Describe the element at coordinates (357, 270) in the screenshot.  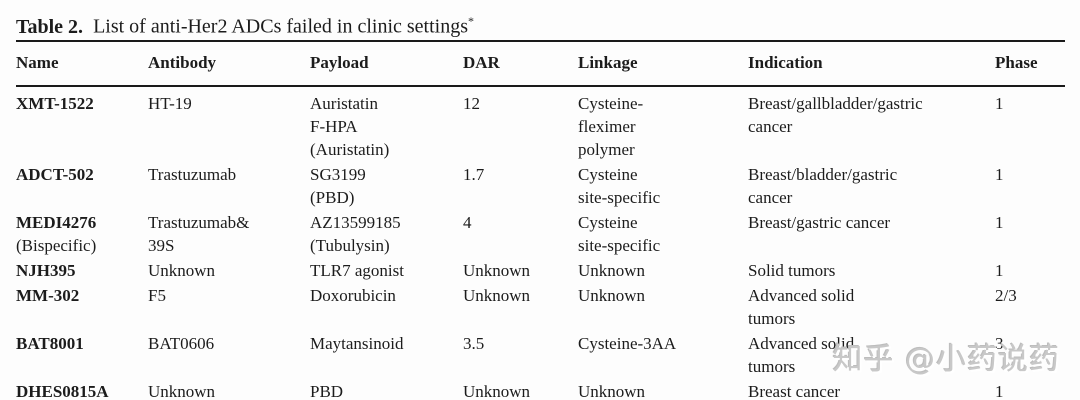
I see `cell-payload: TLR7 agonist` at that location.